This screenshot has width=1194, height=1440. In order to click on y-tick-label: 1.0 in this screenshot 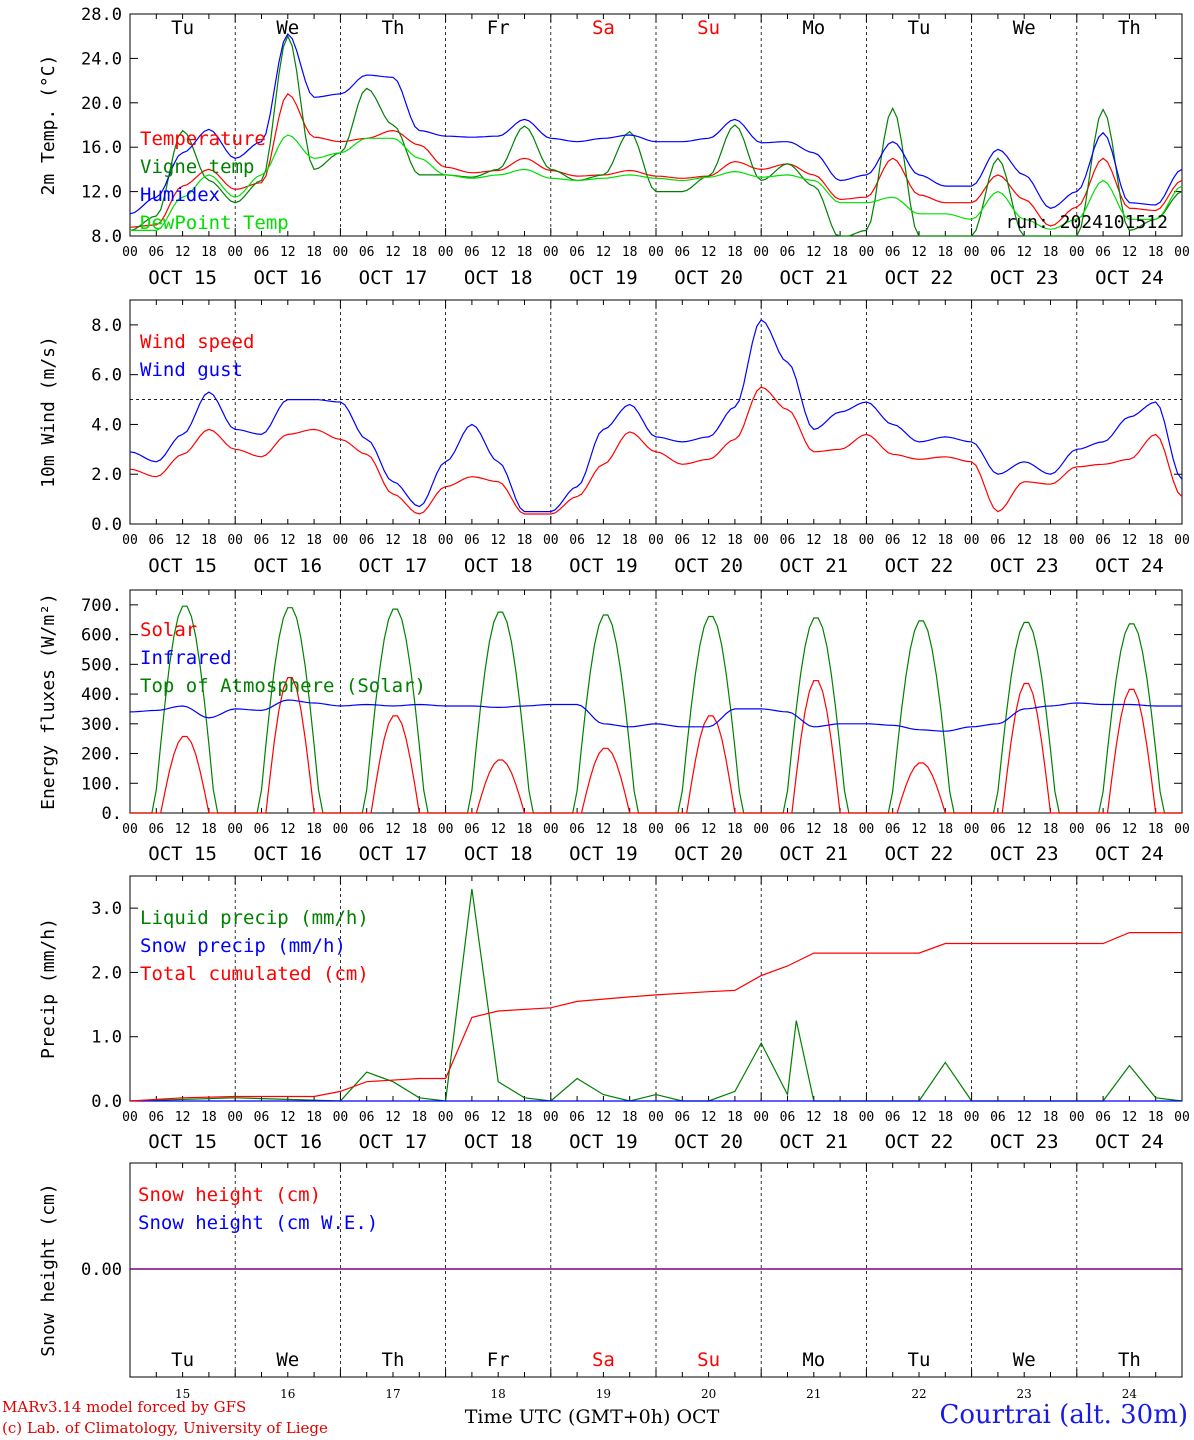, I will do `click(106, 1038)`.